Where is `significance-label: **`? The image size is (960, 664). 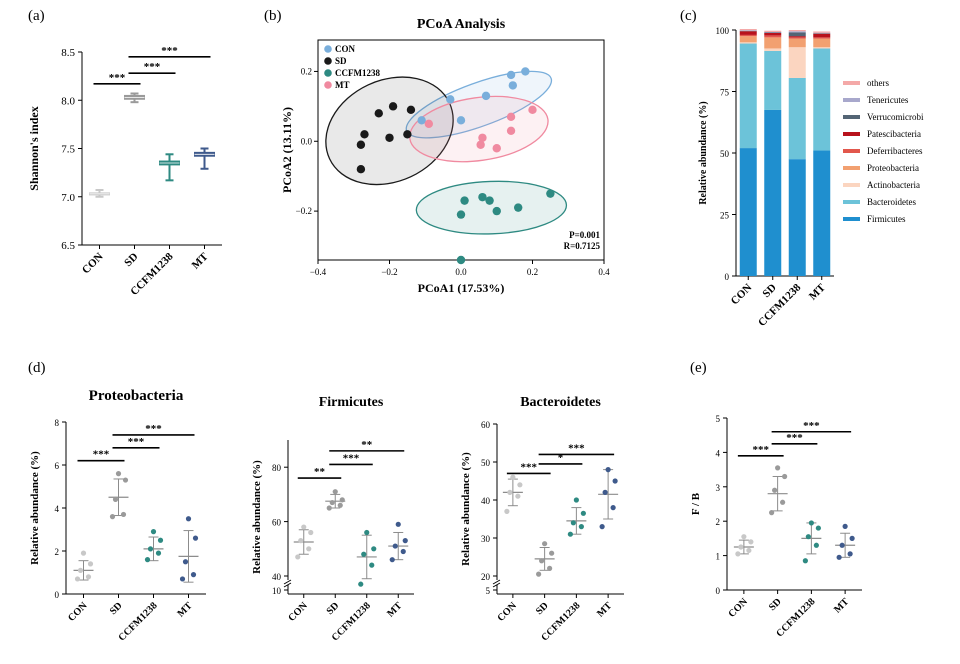
significance-label: ** is located at coordinates (367, 445).